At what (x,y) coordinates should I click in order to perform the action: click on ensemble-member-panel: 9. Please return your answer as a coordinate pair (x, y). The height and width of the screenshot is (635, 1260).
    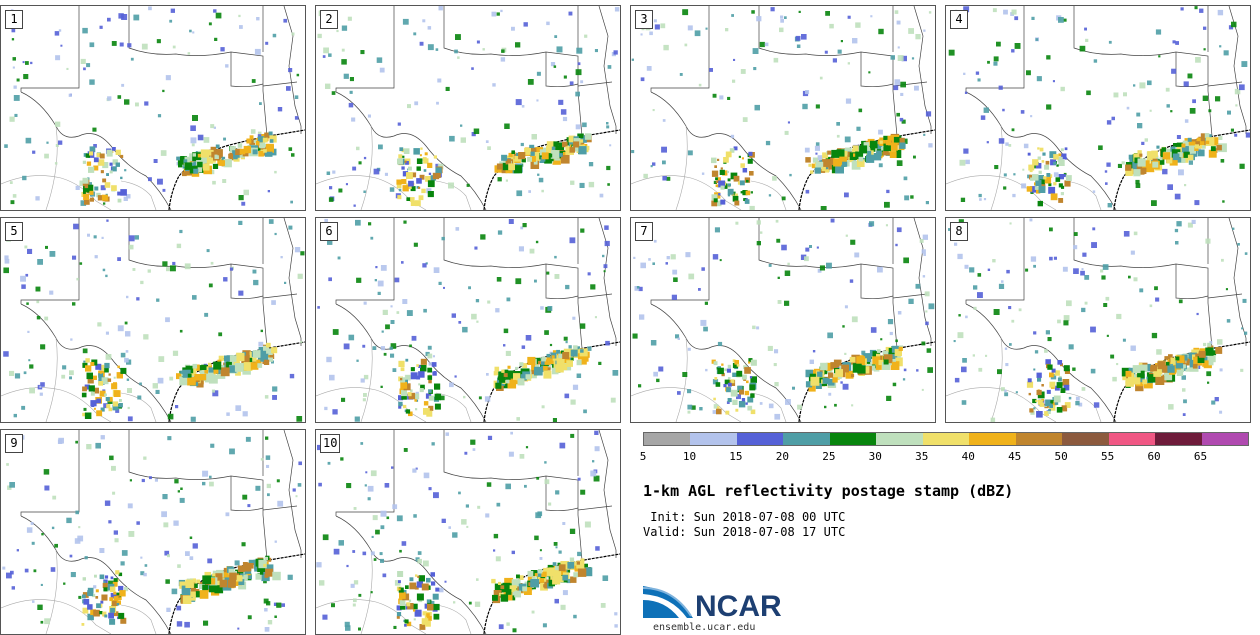
    Looking at the image, I should click on (153, 532).